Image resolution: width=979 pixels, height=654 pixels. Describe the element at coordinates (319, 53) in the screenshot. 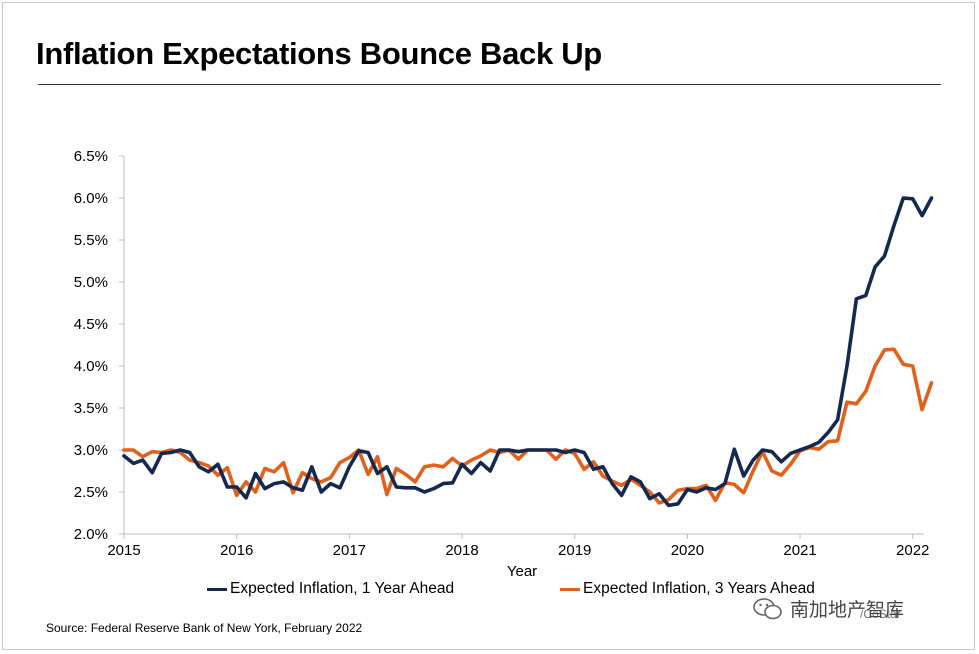

I see `chart-title: Inflation Expectations Bounce Back Up` at that location.